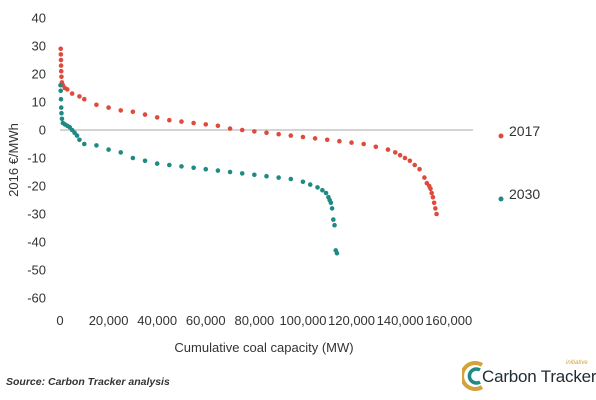 The image size is (596, 400). I want to click on y-tick-label: -20, so click(36, 186).